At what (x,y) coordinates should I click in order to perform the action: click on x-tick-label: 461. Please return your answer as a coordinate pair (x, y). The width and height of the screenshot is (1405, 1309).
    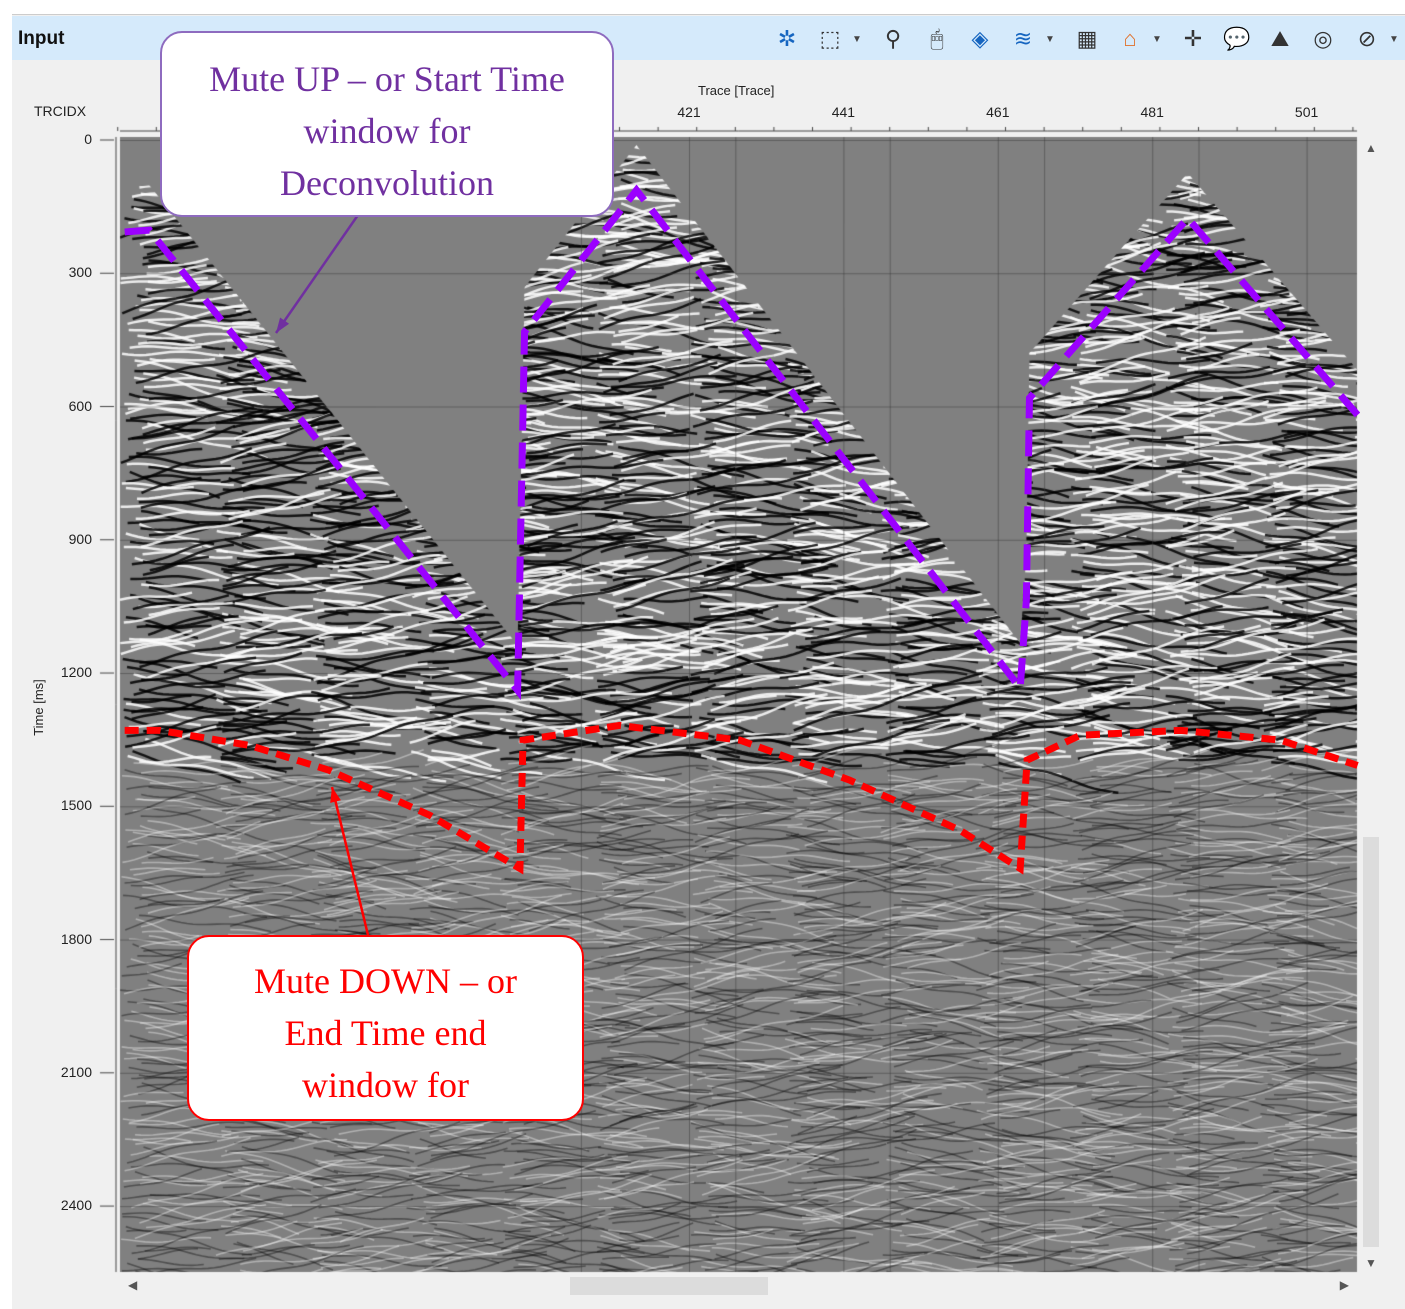
    Looking at the image, I should click on (998, 112).